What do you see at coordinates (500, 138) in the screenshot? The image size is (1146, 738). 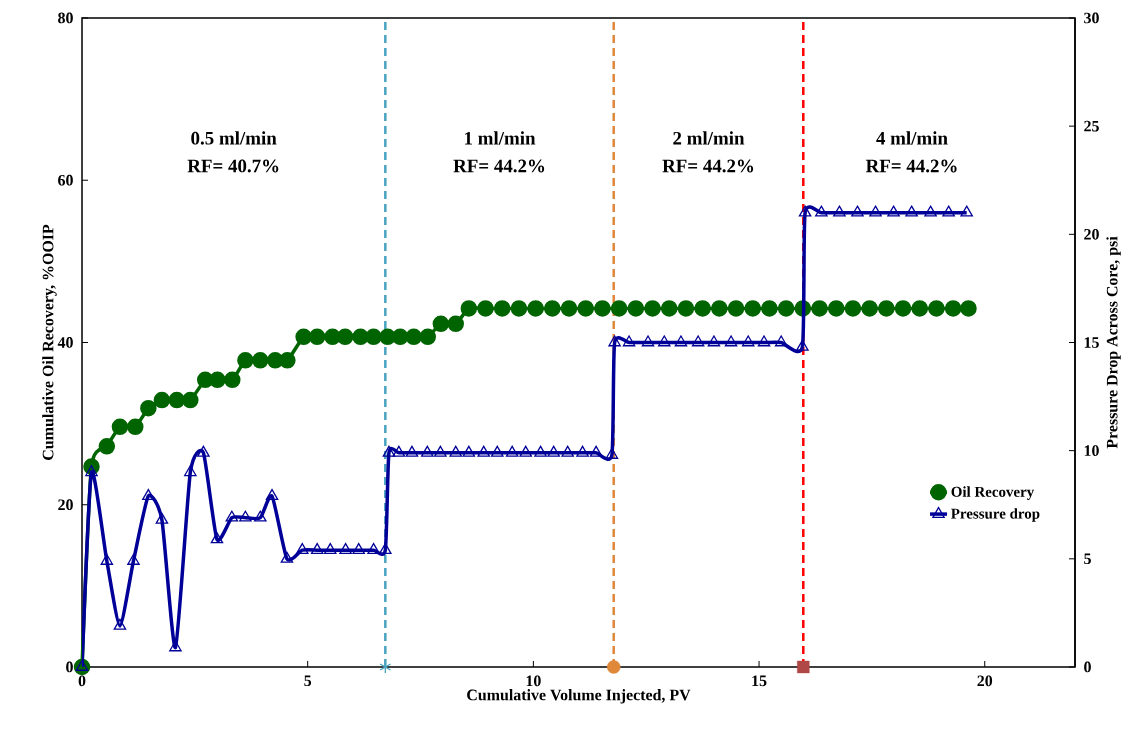 I see `annotation: 1 ml/min` at bounding box center [500, 138].